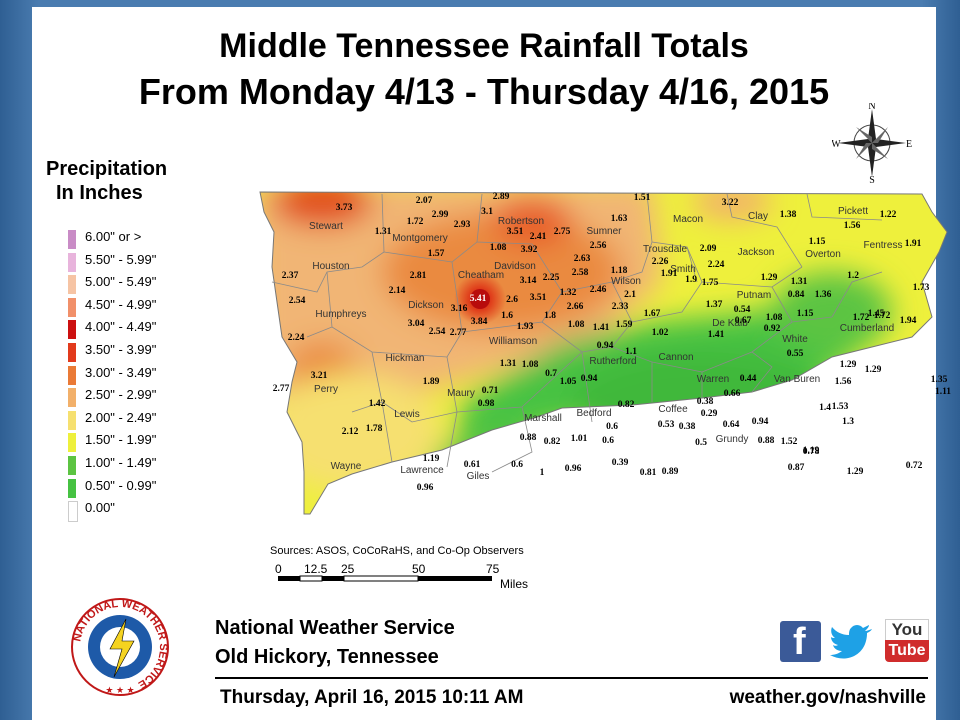 This screenshot has height=720, width=960. Describe the element at coordinates (825, 408) in the screenshot. I see `station-value: 1.4` at that location.